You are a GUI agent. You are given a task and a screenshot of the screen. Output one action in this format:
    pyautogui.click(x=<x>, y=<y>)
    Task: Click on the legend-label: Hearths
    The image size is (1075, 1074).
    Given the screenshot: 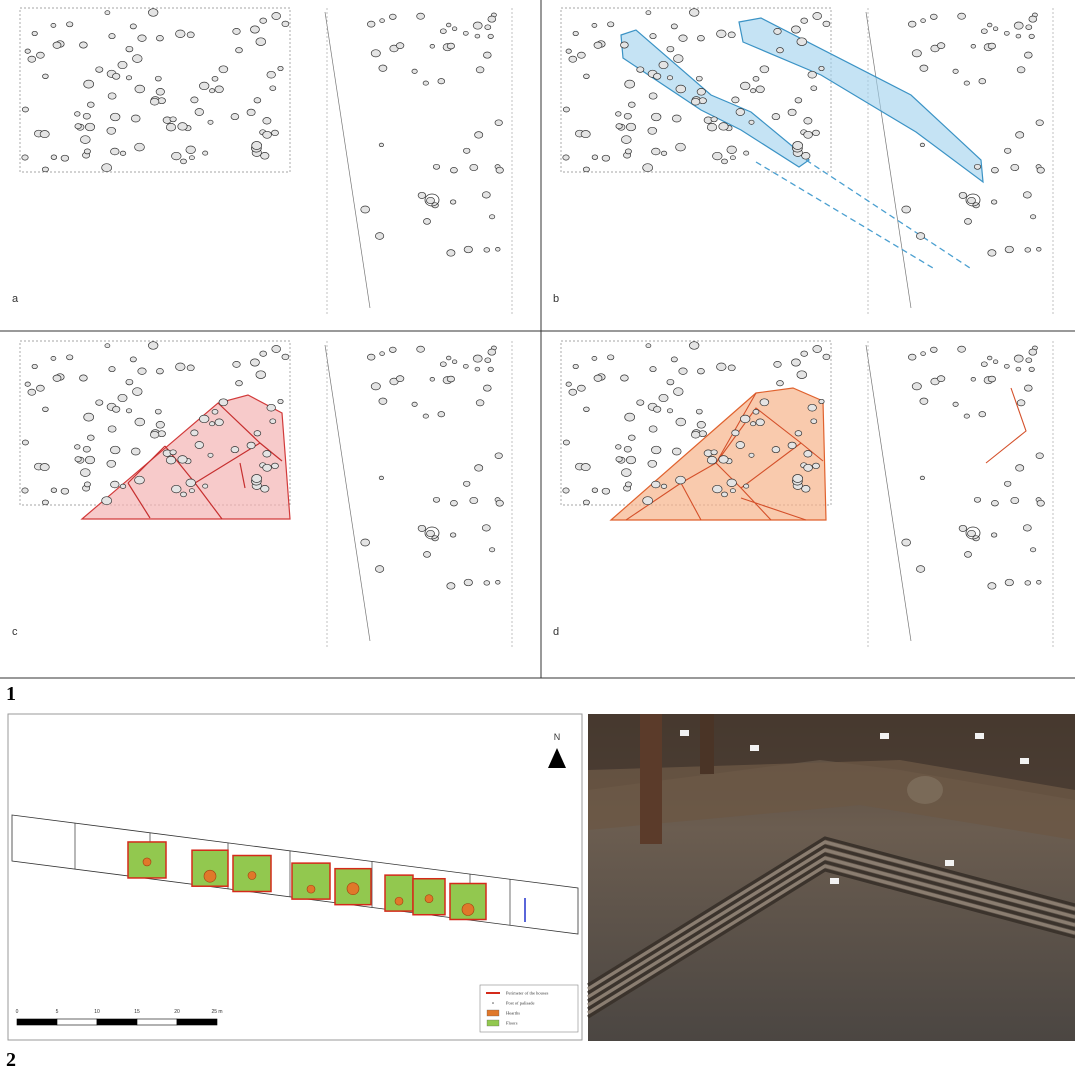 What is the action you would take?
    pyautogui.click(x=513, y=1013)
    